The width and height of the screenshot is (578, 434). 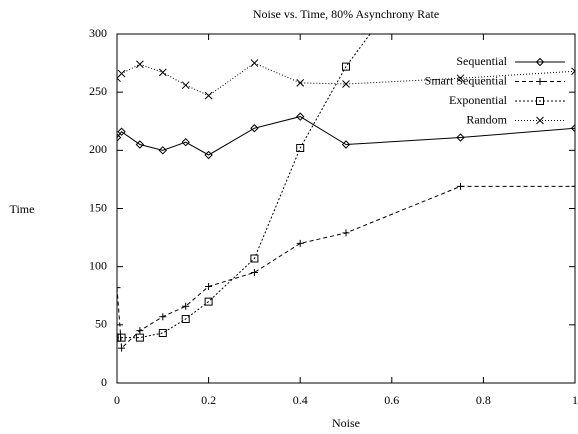 I want to click on x-axis-label: Noise, so click(x=346, y=423).